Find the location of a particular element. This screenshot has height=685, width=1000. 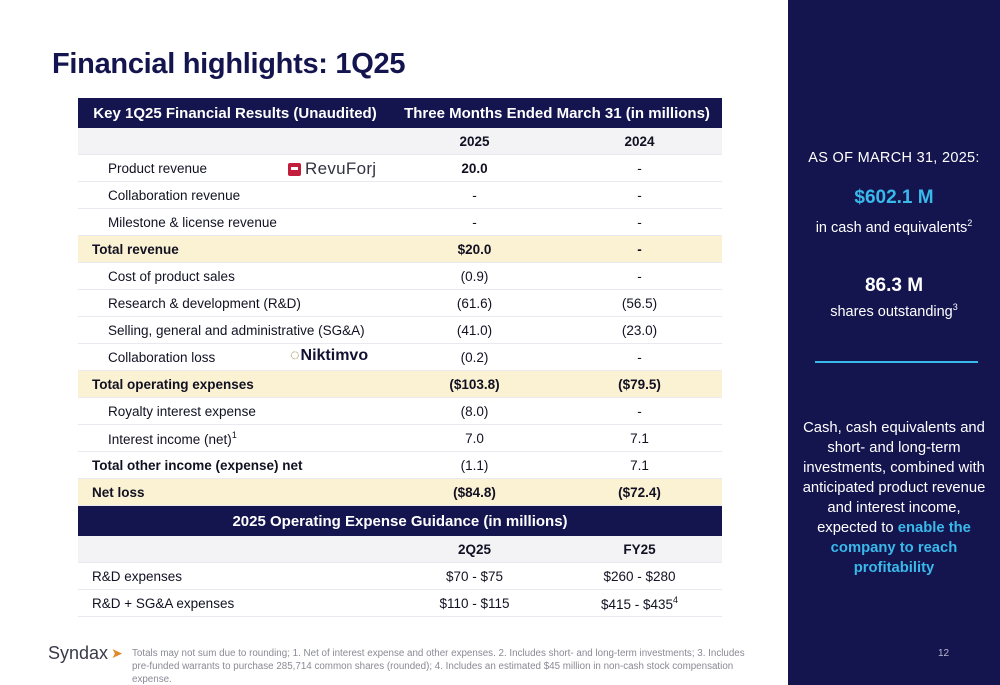

as-of-date: AS OF MARCH 31, 2025: is located at coordinates (894, 158).